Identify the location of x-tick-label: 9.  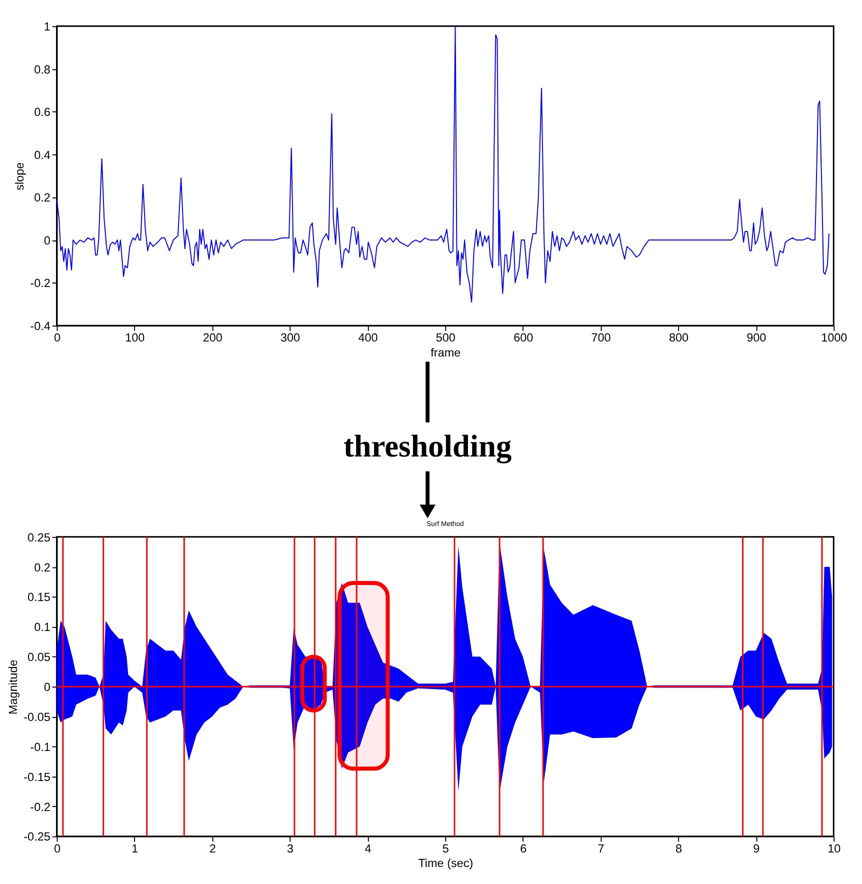
(756, 849).